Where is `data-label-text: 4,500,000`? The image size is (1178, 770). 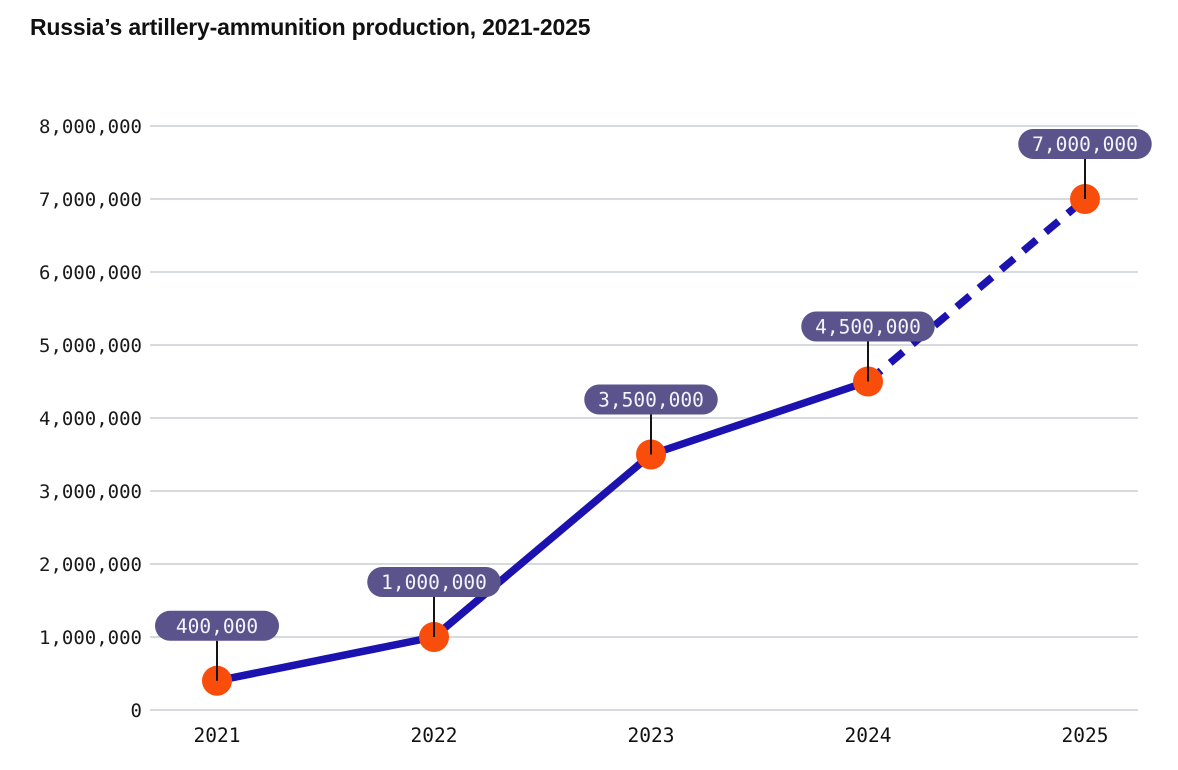
data-label-text: 4,500,000 is located at coordinates (868, 327).